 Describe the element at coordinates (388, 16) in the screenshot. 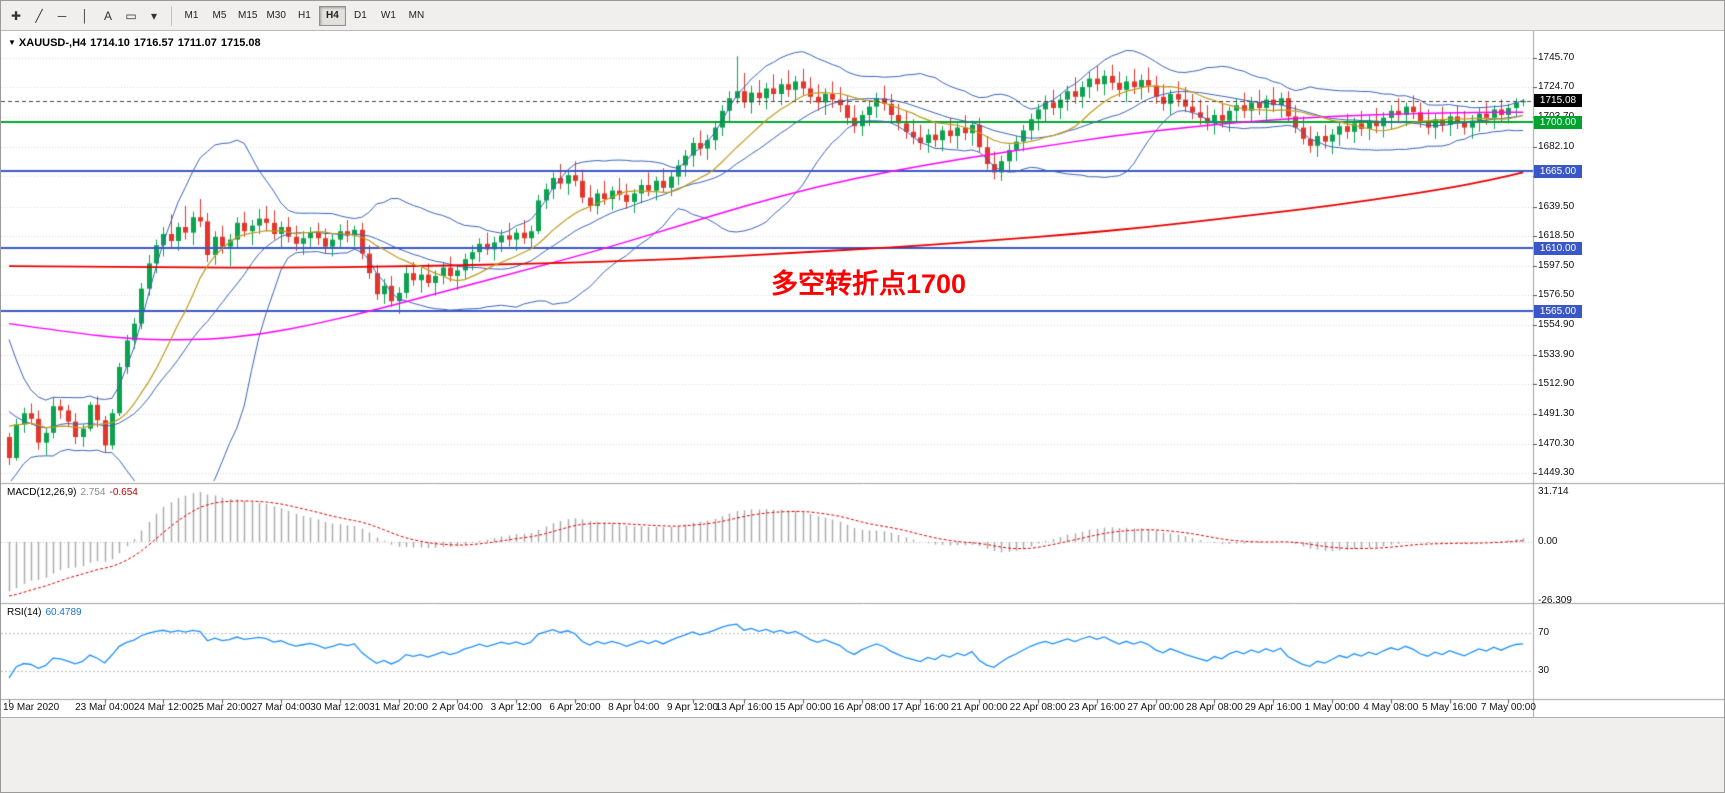

I see `timeframe-w1: W1` at that location.